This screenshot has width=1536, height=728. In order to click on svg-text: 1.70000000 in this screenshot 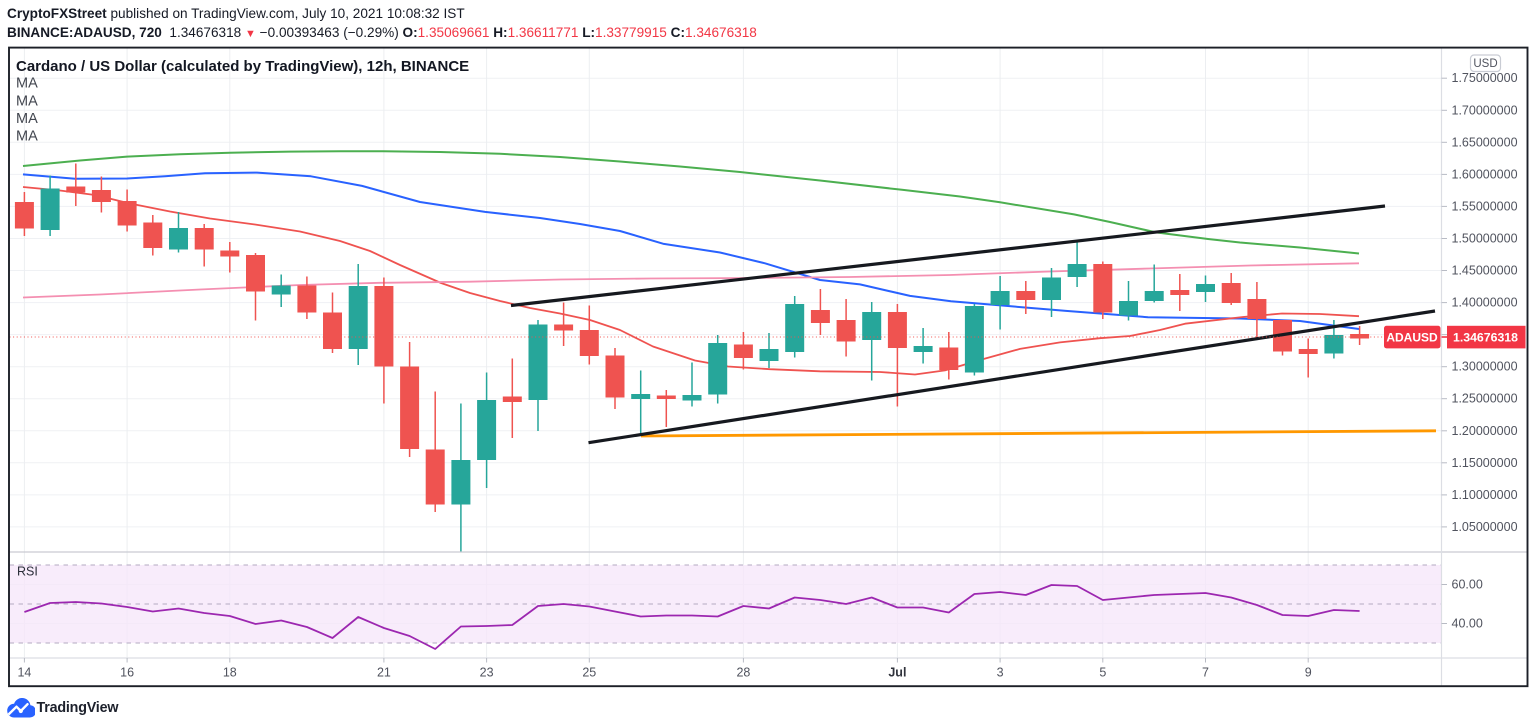, I will do `click(1485, 110)`.